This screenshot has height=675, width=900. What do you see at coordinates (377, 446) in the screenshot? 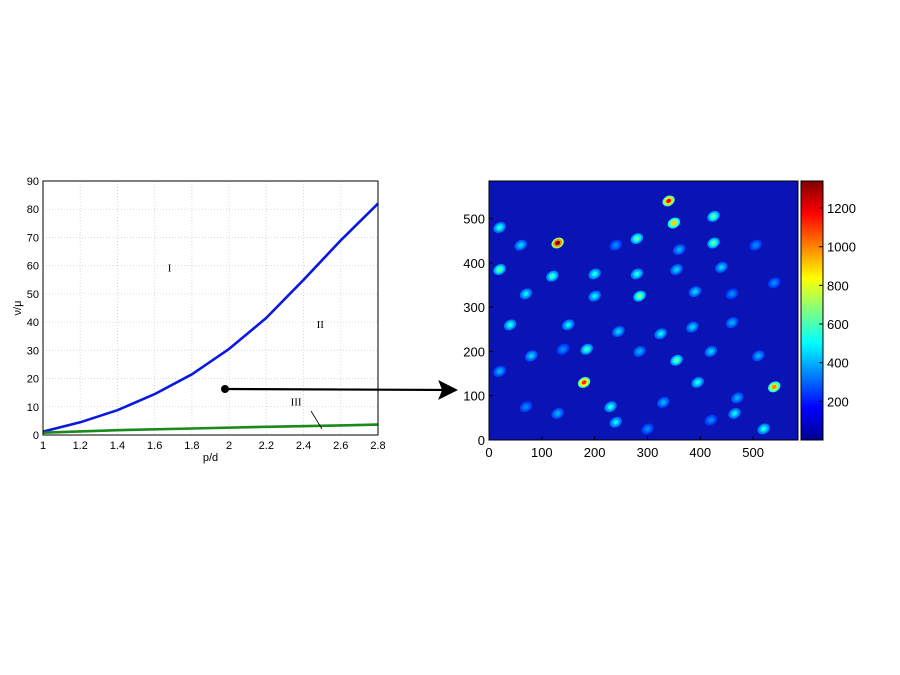
I see `line-chart-x-tick-label: 2.8` at bounding box center [377, 446].